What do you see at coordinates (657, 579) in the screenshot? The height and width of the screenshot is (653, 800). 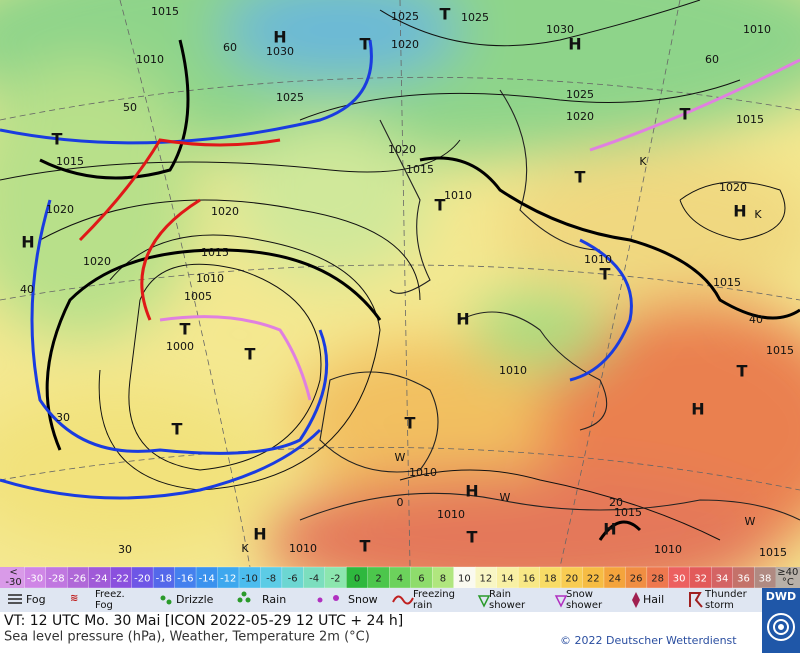 I see `scale-label: 28` at bounding box center [657, 579].